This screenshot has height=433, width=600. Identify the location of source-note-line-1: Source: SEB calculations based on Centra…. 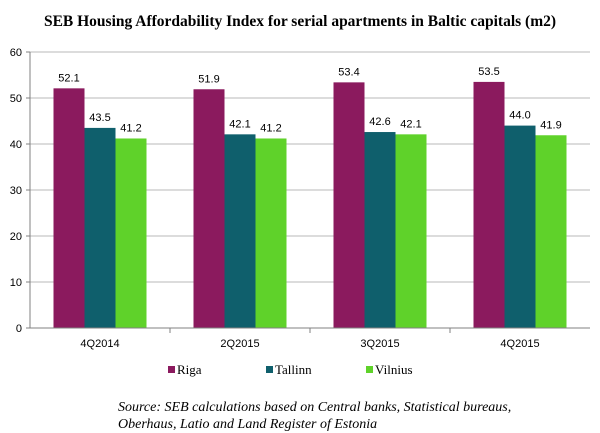
(315, 407).